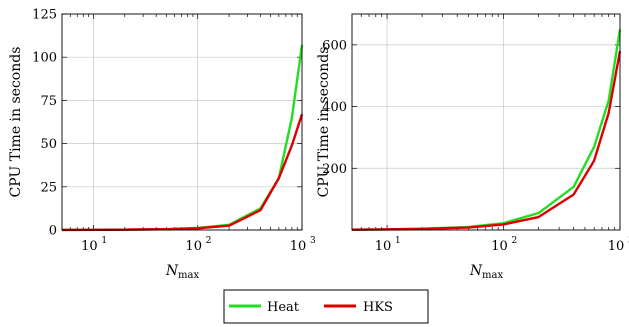  I want to click on y-tick-label: 50, so click(48, 144).